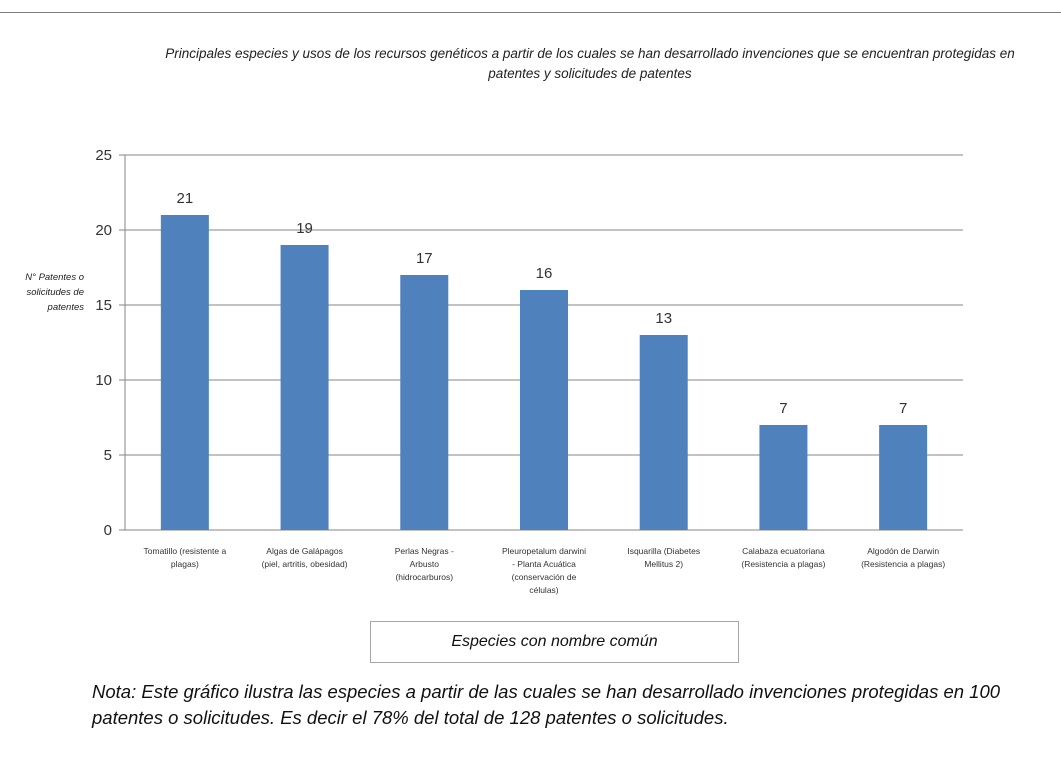 The height and width of the screenshot is (760, 1061). I want to click on x-tick-label: Isquarilla (Diabetes, so click(663, 551).